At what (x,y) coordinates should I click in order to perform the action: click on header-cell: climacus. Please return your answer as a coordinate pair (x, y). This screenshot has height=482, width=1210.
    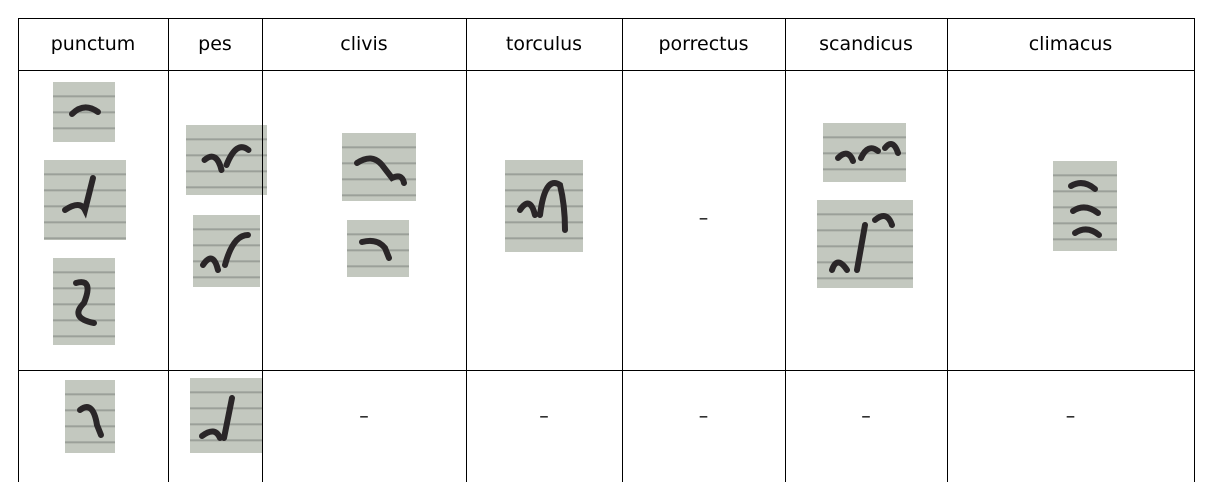
    Looking at the image, I should click on (1070, 44).